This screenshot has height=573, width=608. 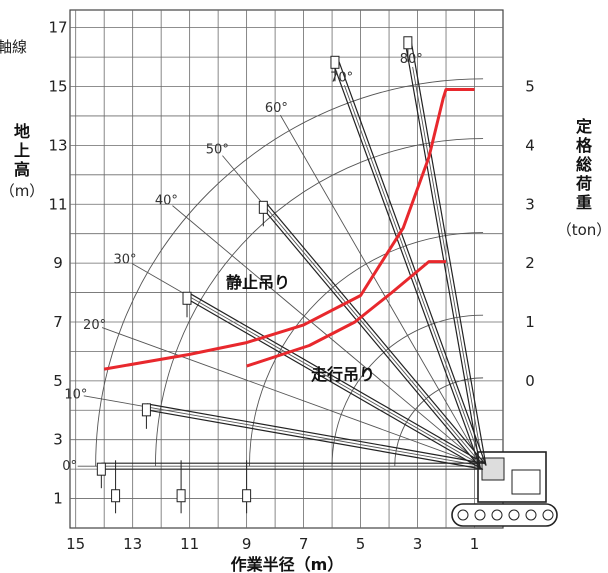 What do you see at coordinates (75, 394) in the screenshot?
I see `boom-angle-label: 10°` at bounding box center [75, 394].